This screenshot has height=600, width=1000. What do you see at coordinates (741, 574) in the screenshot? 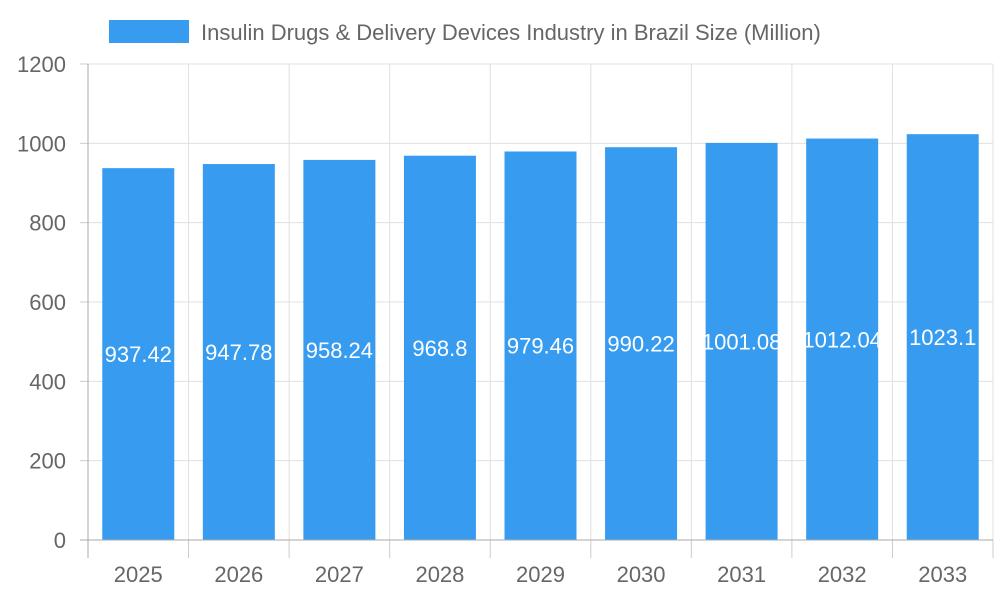
I see `x-tick-label: 2031` at bounding box center [741, 574].